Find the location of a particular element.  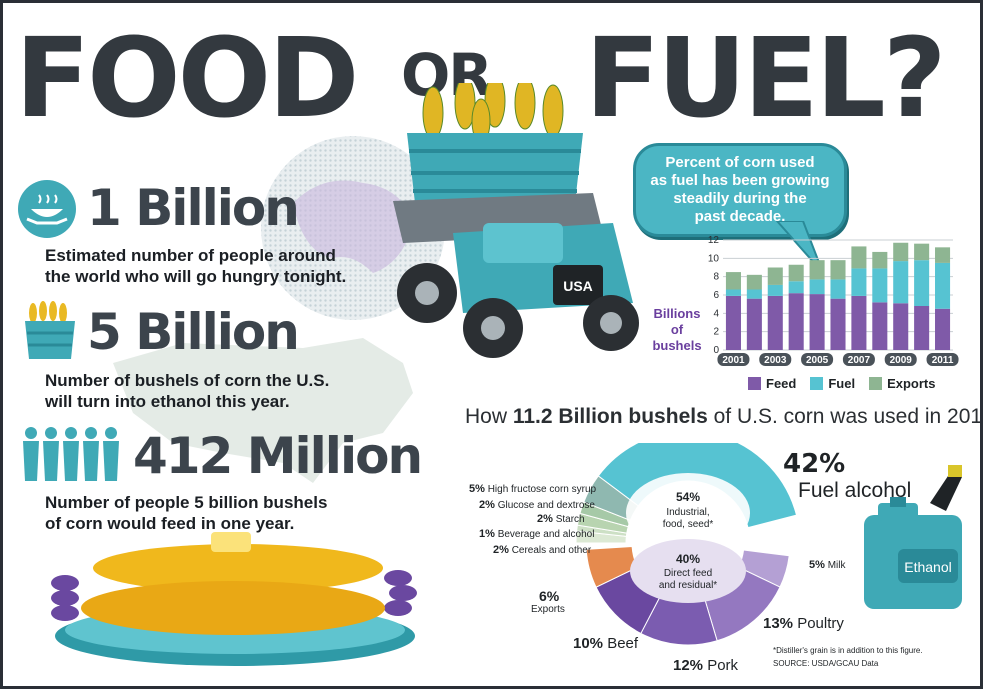

label-milk: 5% Milk is located at coordinates (827, 565).